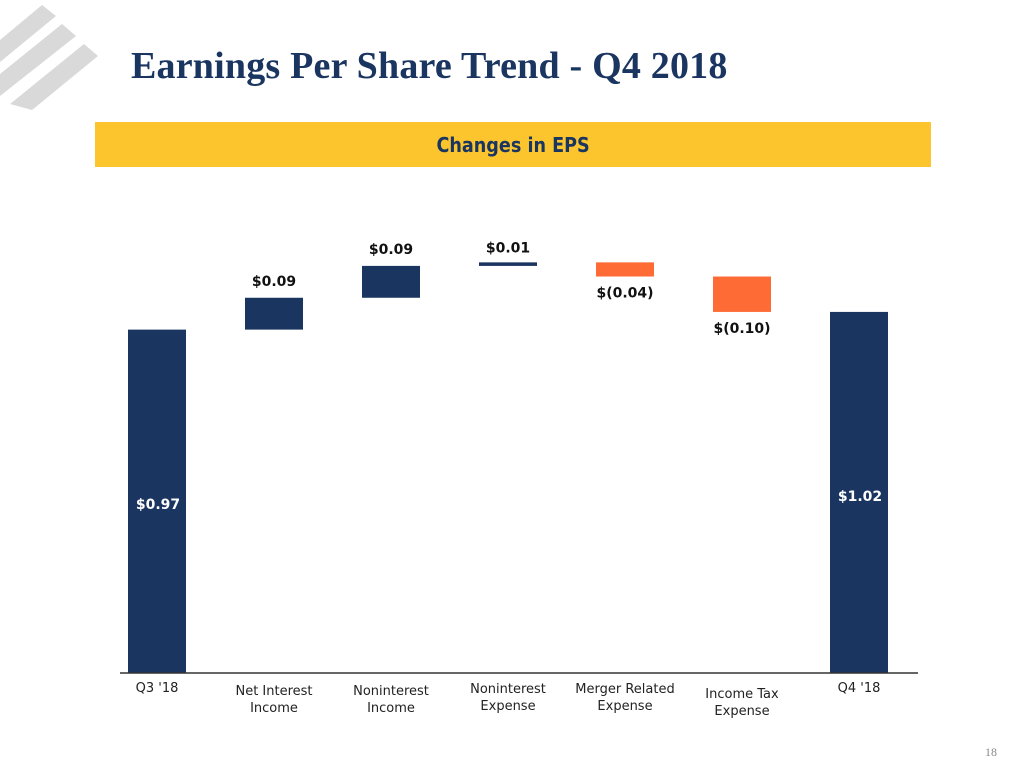 The height and width of the screenshot is (768, 1024). Describe the element at coordinates (859, 688) in the screenshot. I see `category-label-7: Q4 '18` at that location.